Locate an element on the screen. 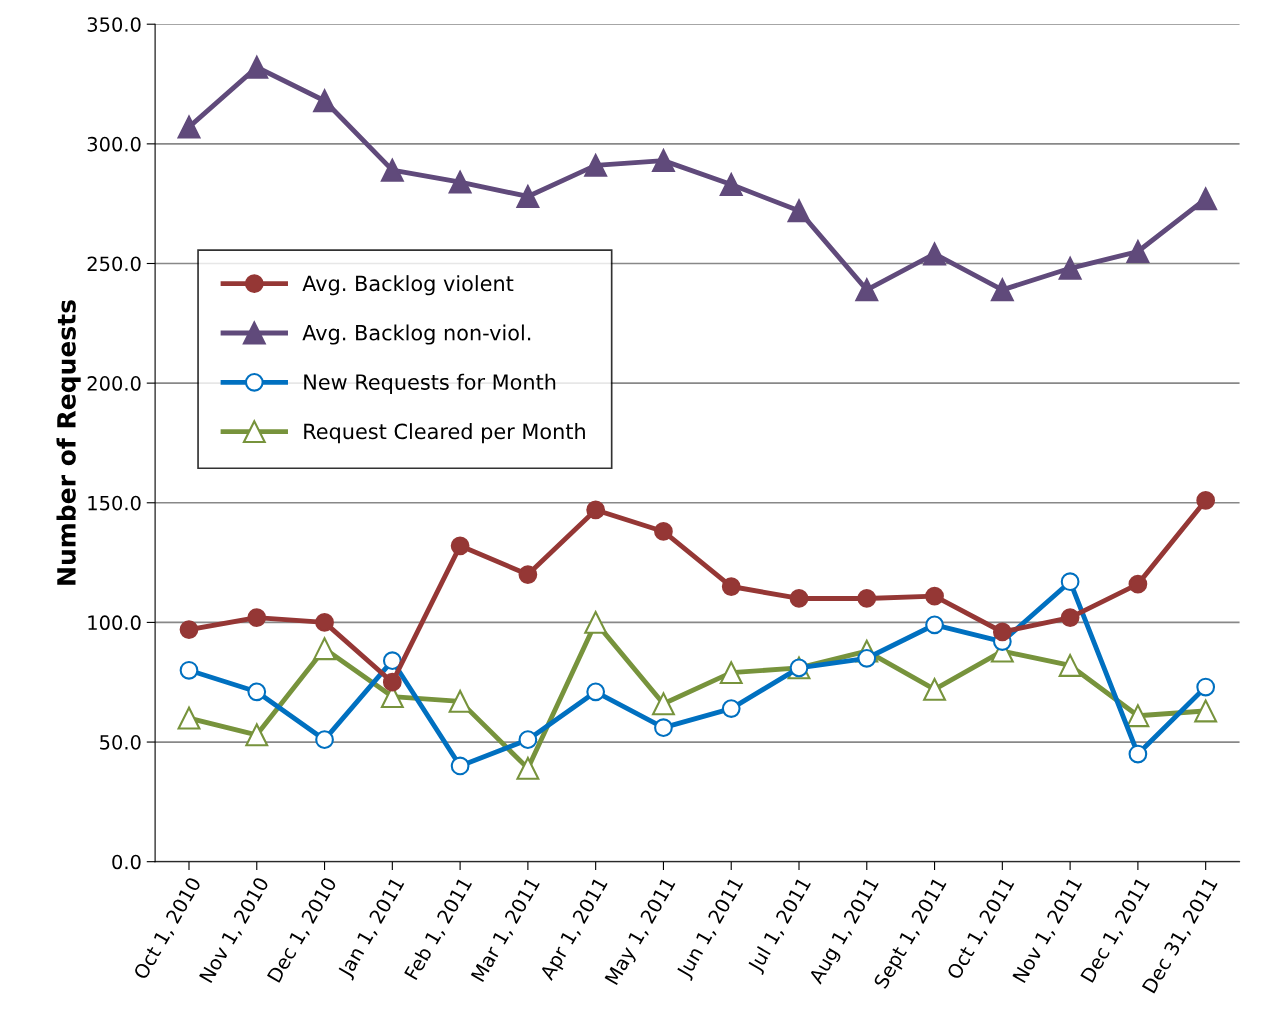 The width and height of the screenshot is (1261, 1009). y-tick-label: 350.0 is located at coordinates (114, 24).